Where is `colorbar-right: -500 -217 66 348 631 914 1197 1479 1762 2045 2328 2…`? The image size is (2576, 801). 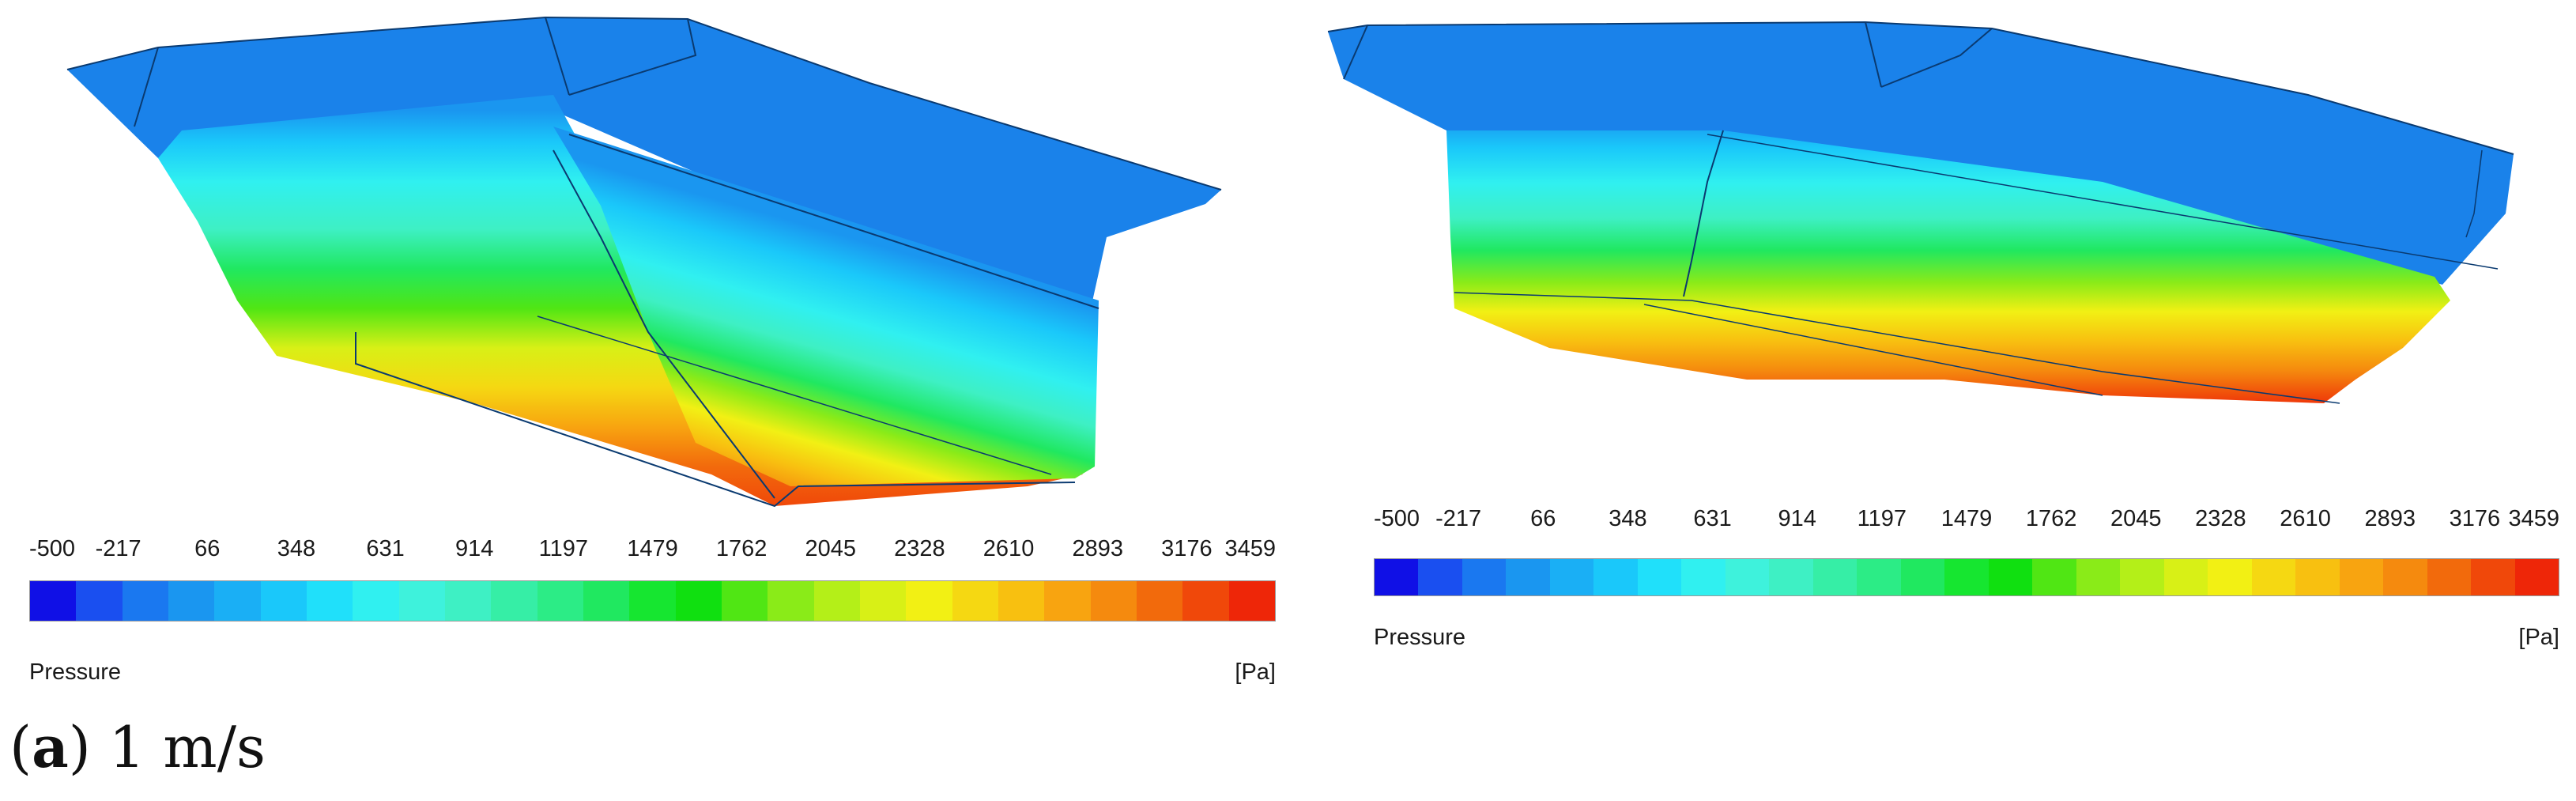
colorbar-right: -500 -217 66 348 631 914 1197 1479 1762 2045 2328 2… is located at coordinates (1966, 581).